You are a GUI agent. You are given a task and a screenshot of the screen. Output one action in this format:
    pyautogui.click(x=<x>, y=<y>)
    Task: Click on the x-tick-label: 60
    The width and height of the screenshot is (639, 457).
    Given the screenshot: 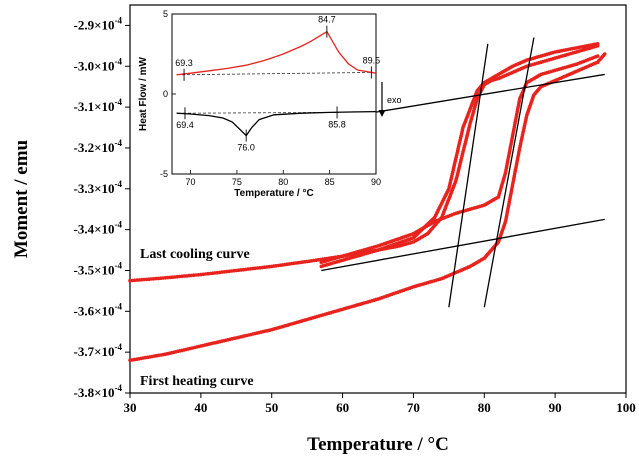 What is the action you would take?
    pyautogui.click(x=342, y=407)
    